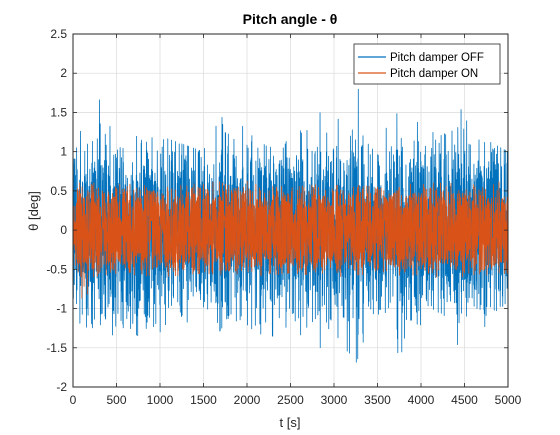  I want to click on y-tick-label: -2, so click(61, 387).